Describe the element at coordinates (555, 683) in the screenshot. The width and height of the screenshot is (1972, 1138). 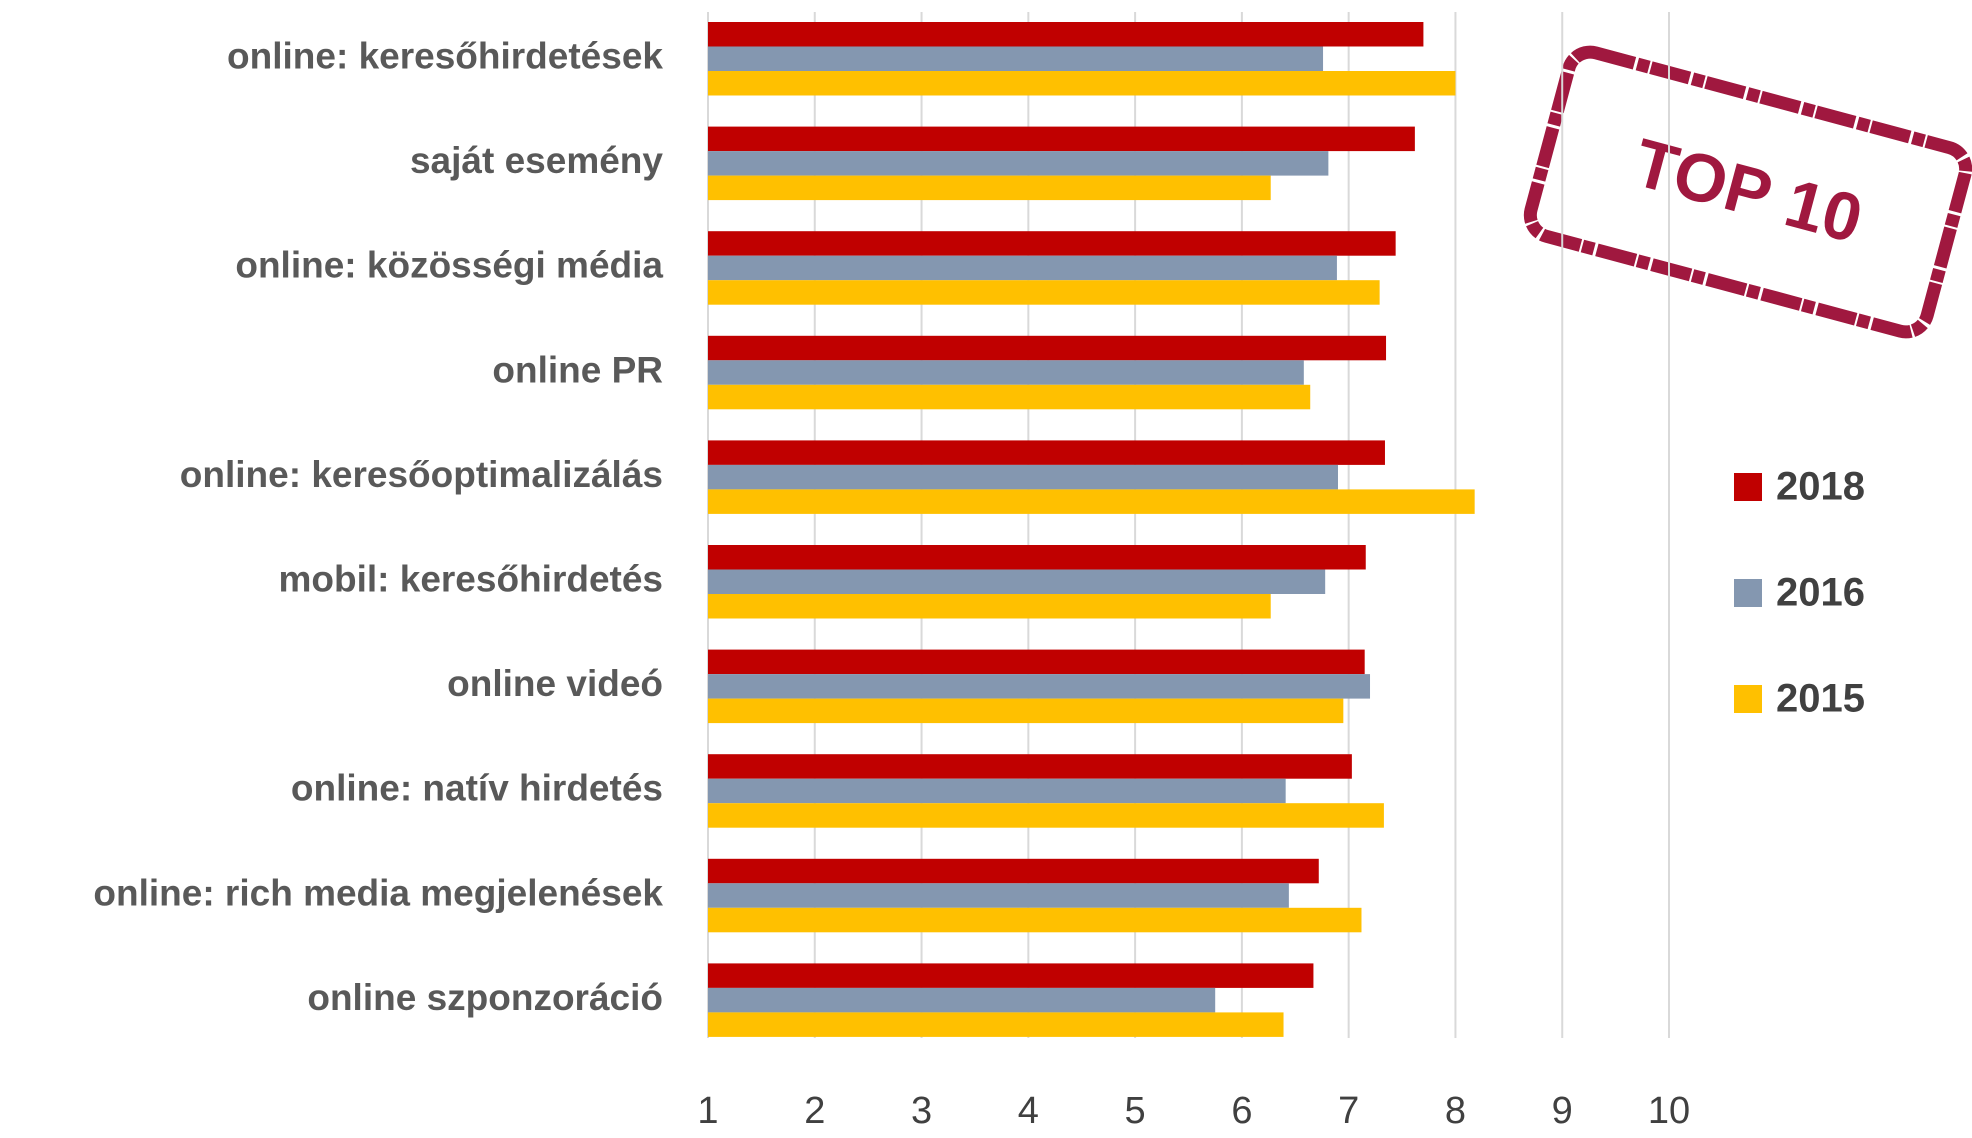
I see `category-label: online videó` at that location.